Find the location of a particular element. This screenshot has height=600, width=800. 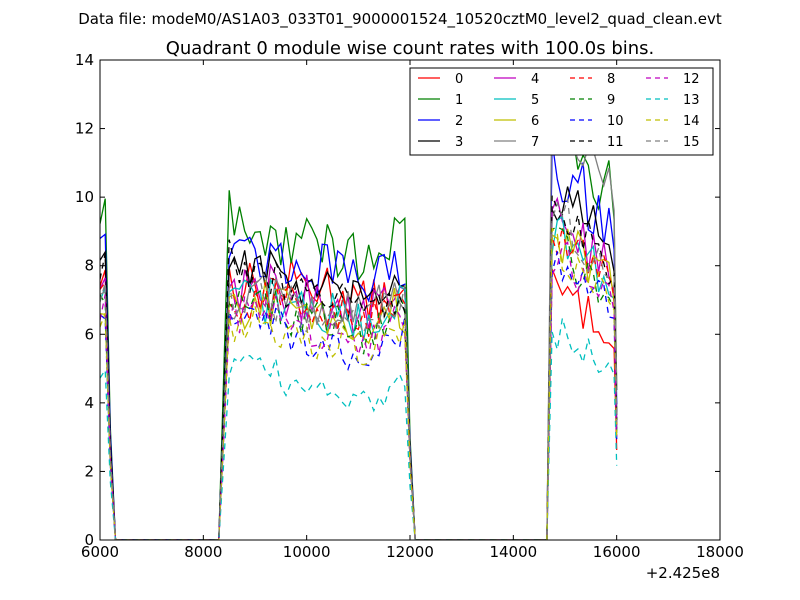

y-tick-label: 0 is located at coordinates (89, 540).